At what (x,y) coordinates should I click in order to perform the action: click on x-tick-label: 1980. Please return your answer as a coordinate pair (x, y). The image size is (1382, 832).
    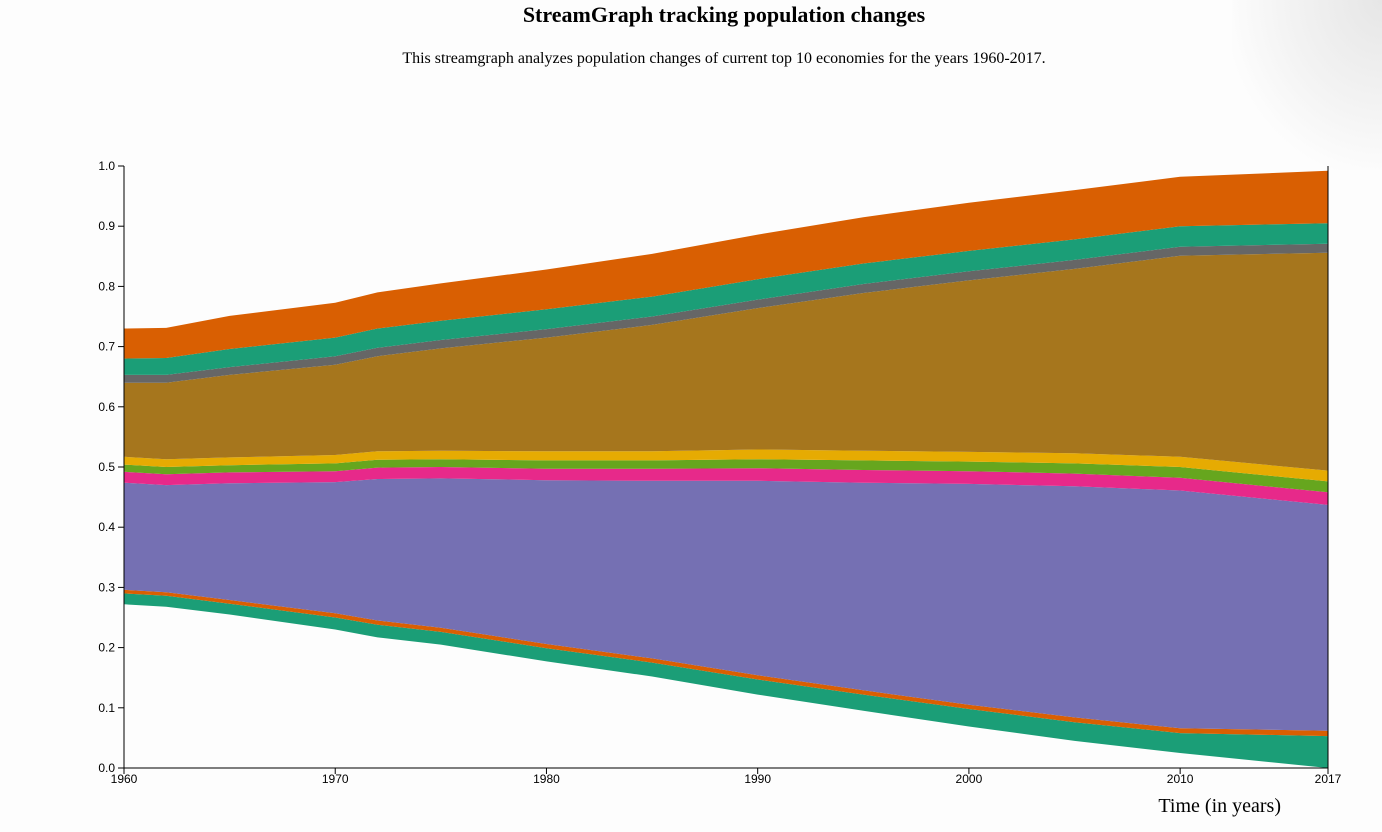
    Looking at the image, I should click on (546, 779).